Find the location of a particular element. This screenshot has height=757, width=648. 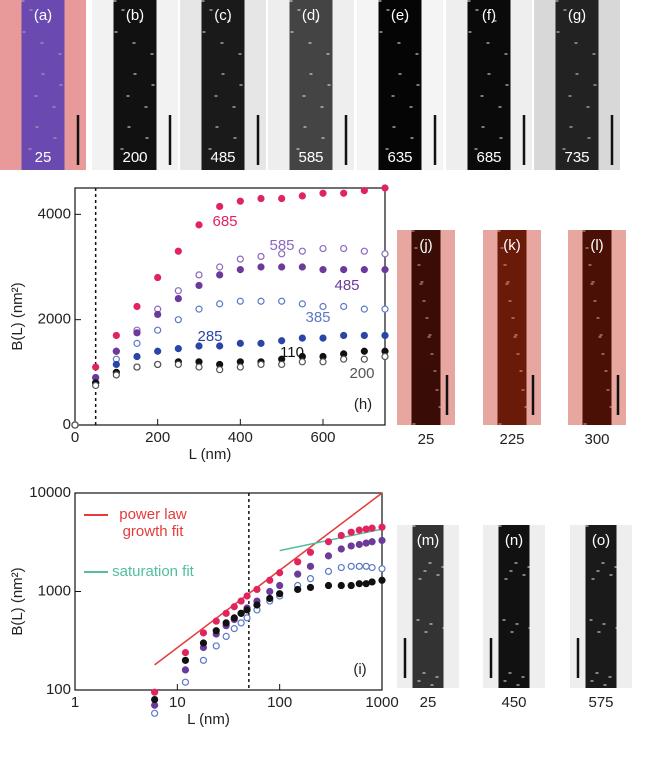

y-axis-label: B(L) (nm²) is located at coordinates (17, 316).